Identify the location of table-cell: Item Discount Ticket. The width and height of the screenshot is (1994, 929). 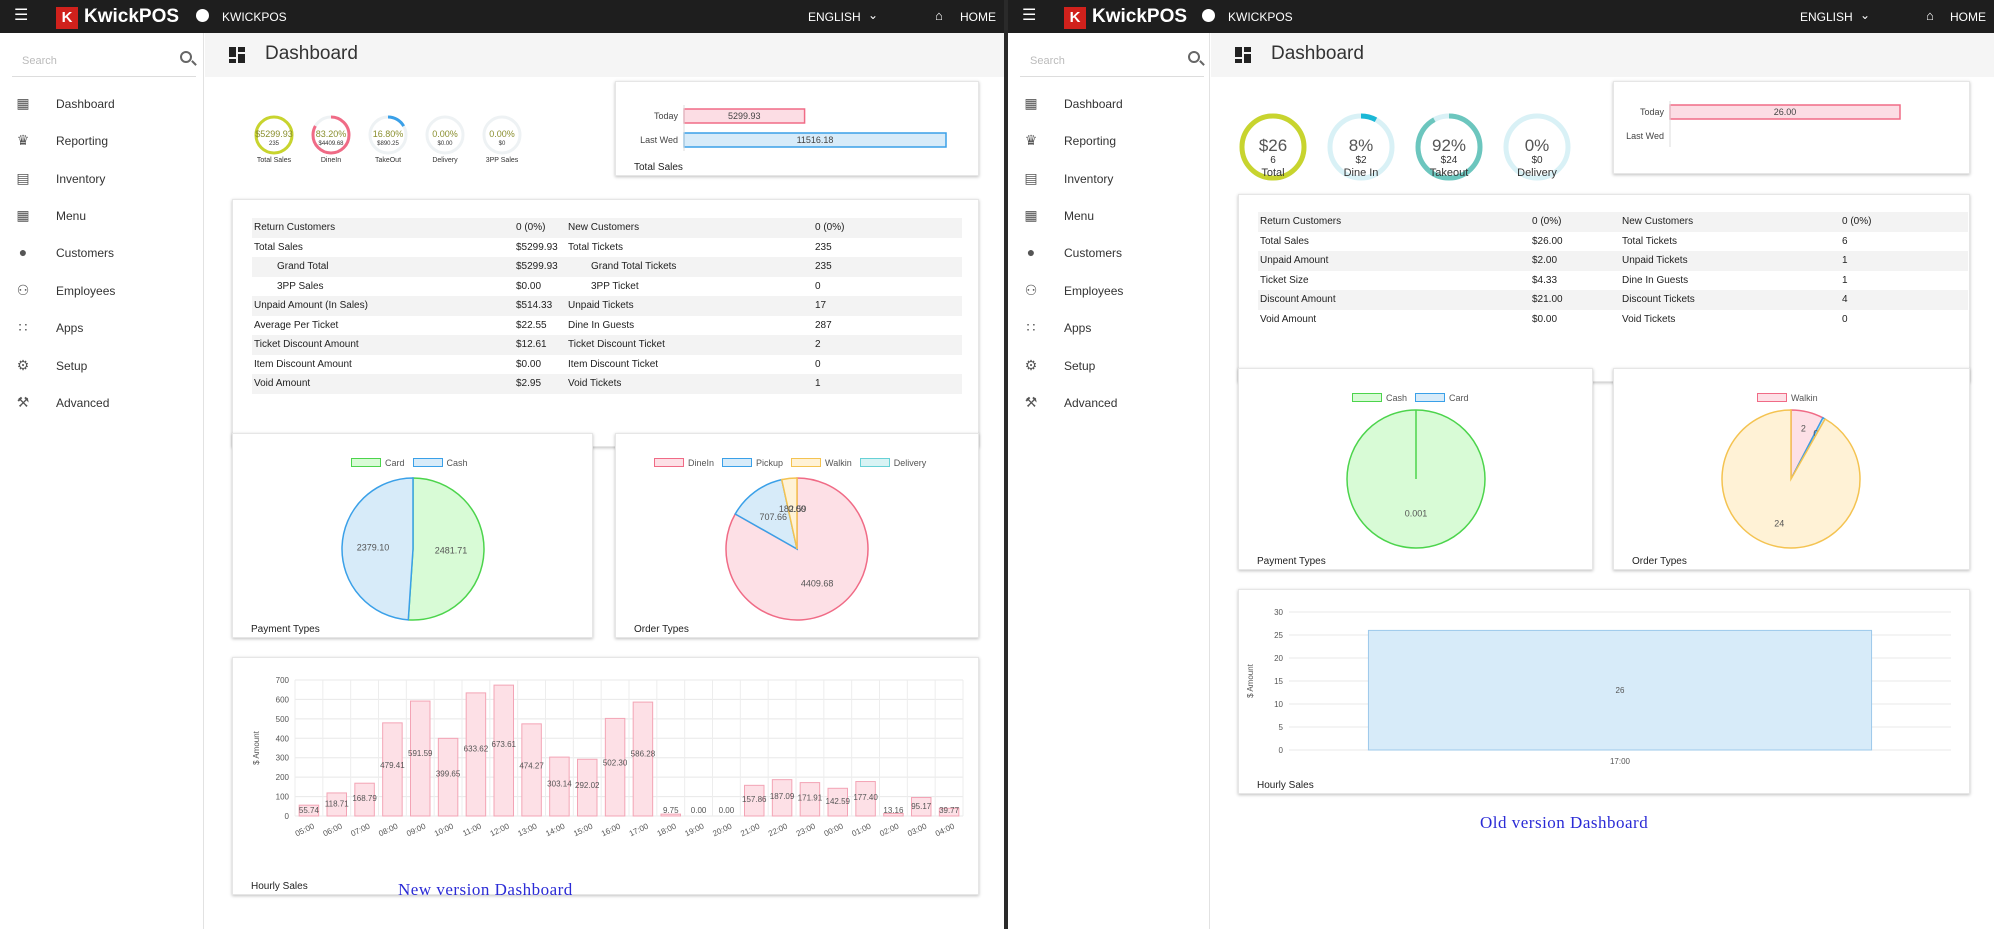
(613, 364).